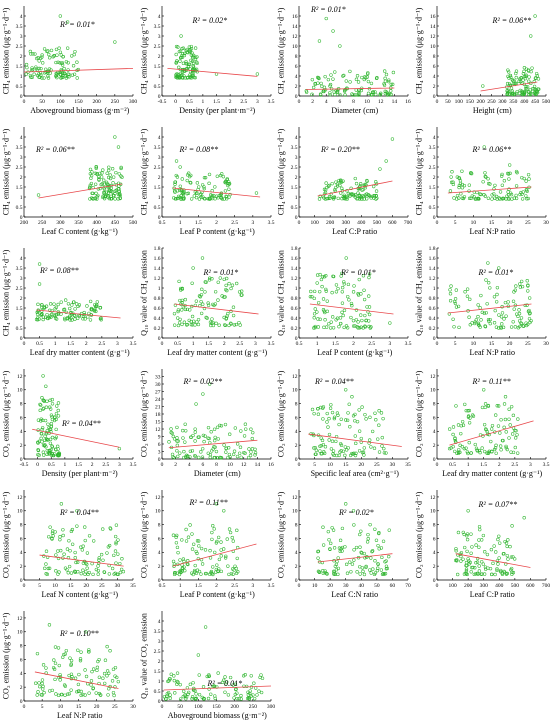  I want to click on r-squared-annotation: R² = 0.01*, so click(225, 683).